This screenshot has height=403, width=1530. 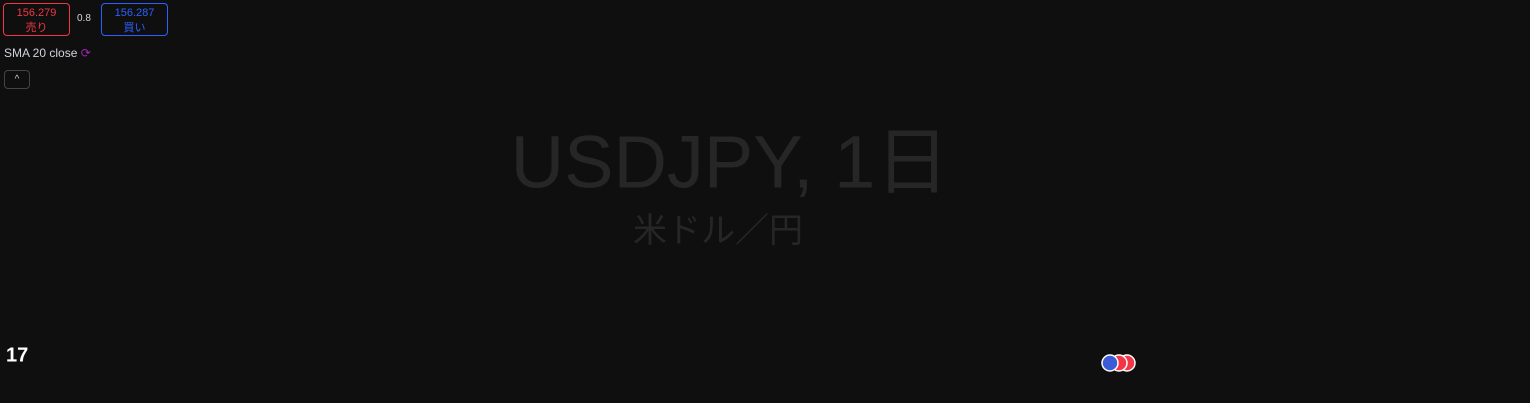 I want to click on indicator-legend: SMA 20 close ⟳, so click(x=47, y=53).